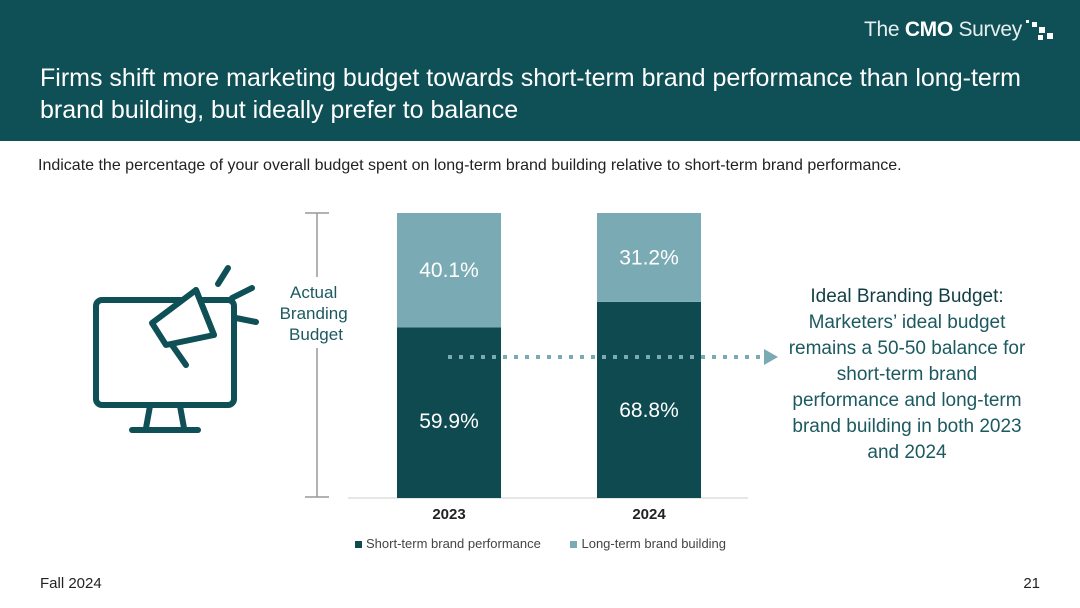 This screenshot has height=608, width=1080. I want to click on legend-swatch-long-term, so click(574, 545).